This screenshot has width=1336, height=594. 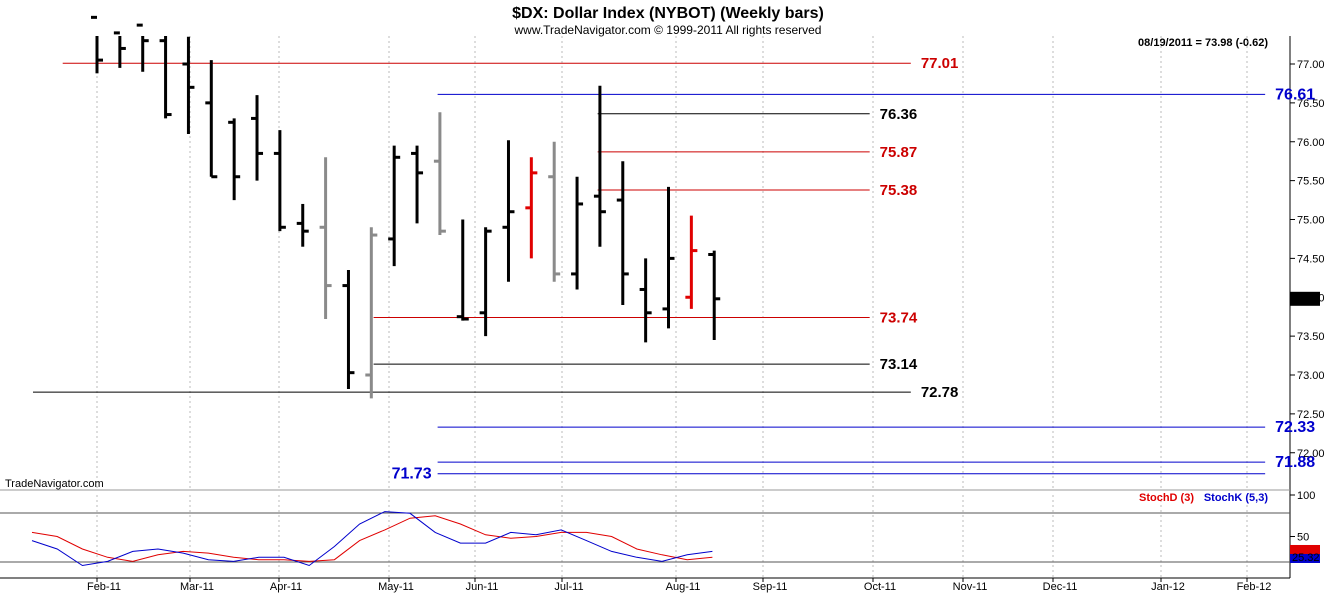 I want to click on x-tick-label: Jun-11, so click(x=482, y=587).